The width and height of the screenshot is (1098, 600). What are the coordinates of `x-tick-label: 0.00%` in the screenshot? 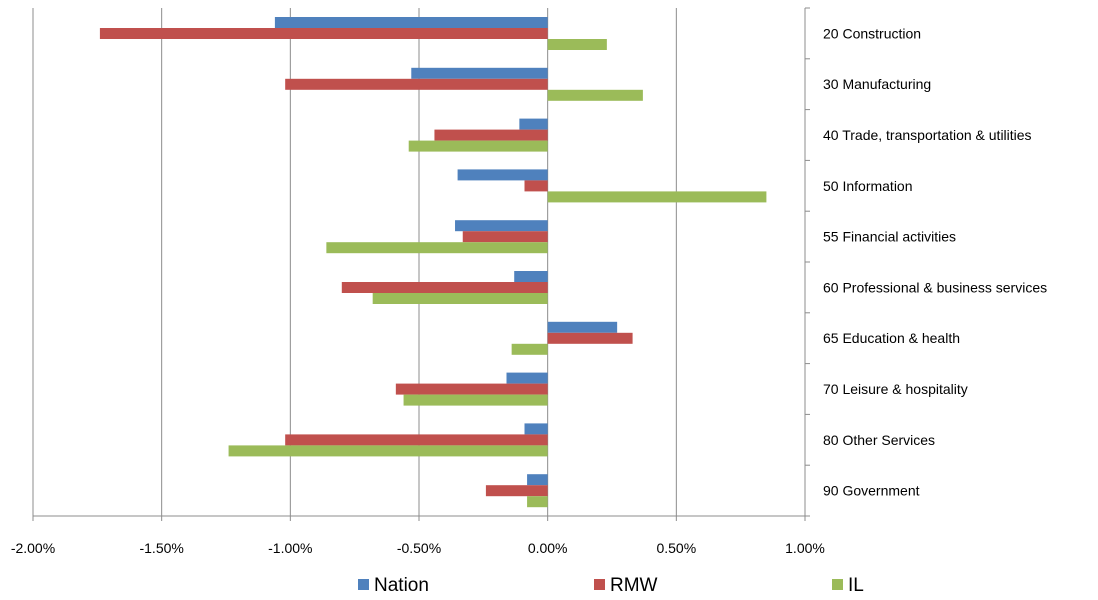 It's located at (548, 548).